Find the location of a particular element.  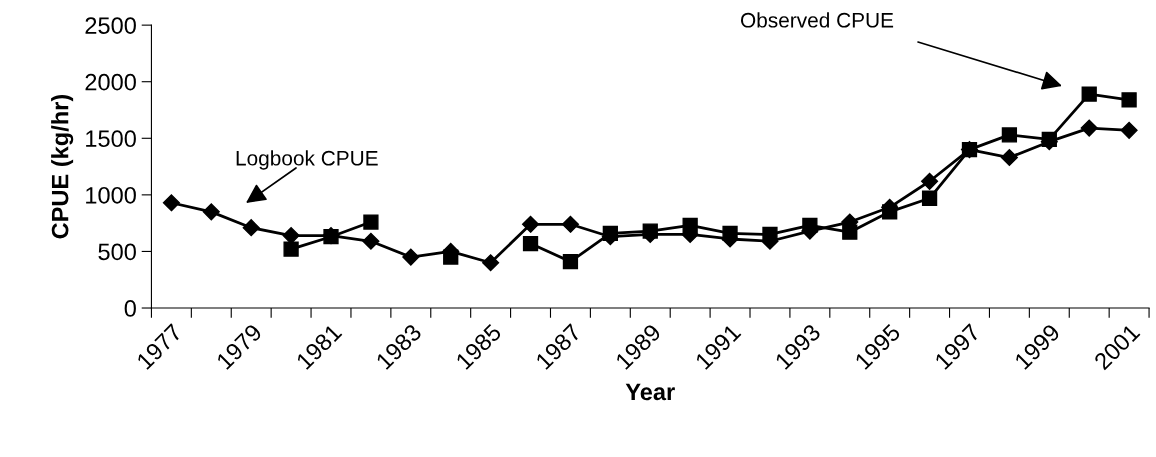

y-tick-label: 500 is located at coordinates (117, 252).